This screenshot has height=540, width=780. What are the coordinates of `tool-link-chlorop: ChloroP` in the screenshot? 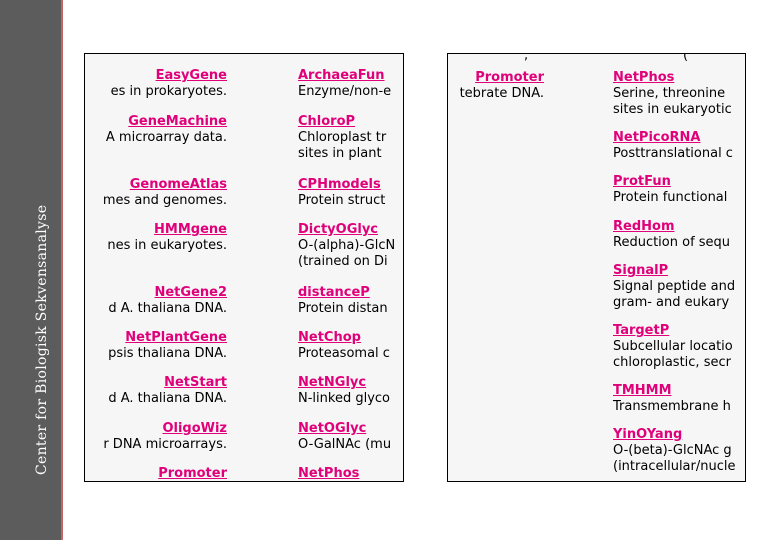 It's located at (327, 121).